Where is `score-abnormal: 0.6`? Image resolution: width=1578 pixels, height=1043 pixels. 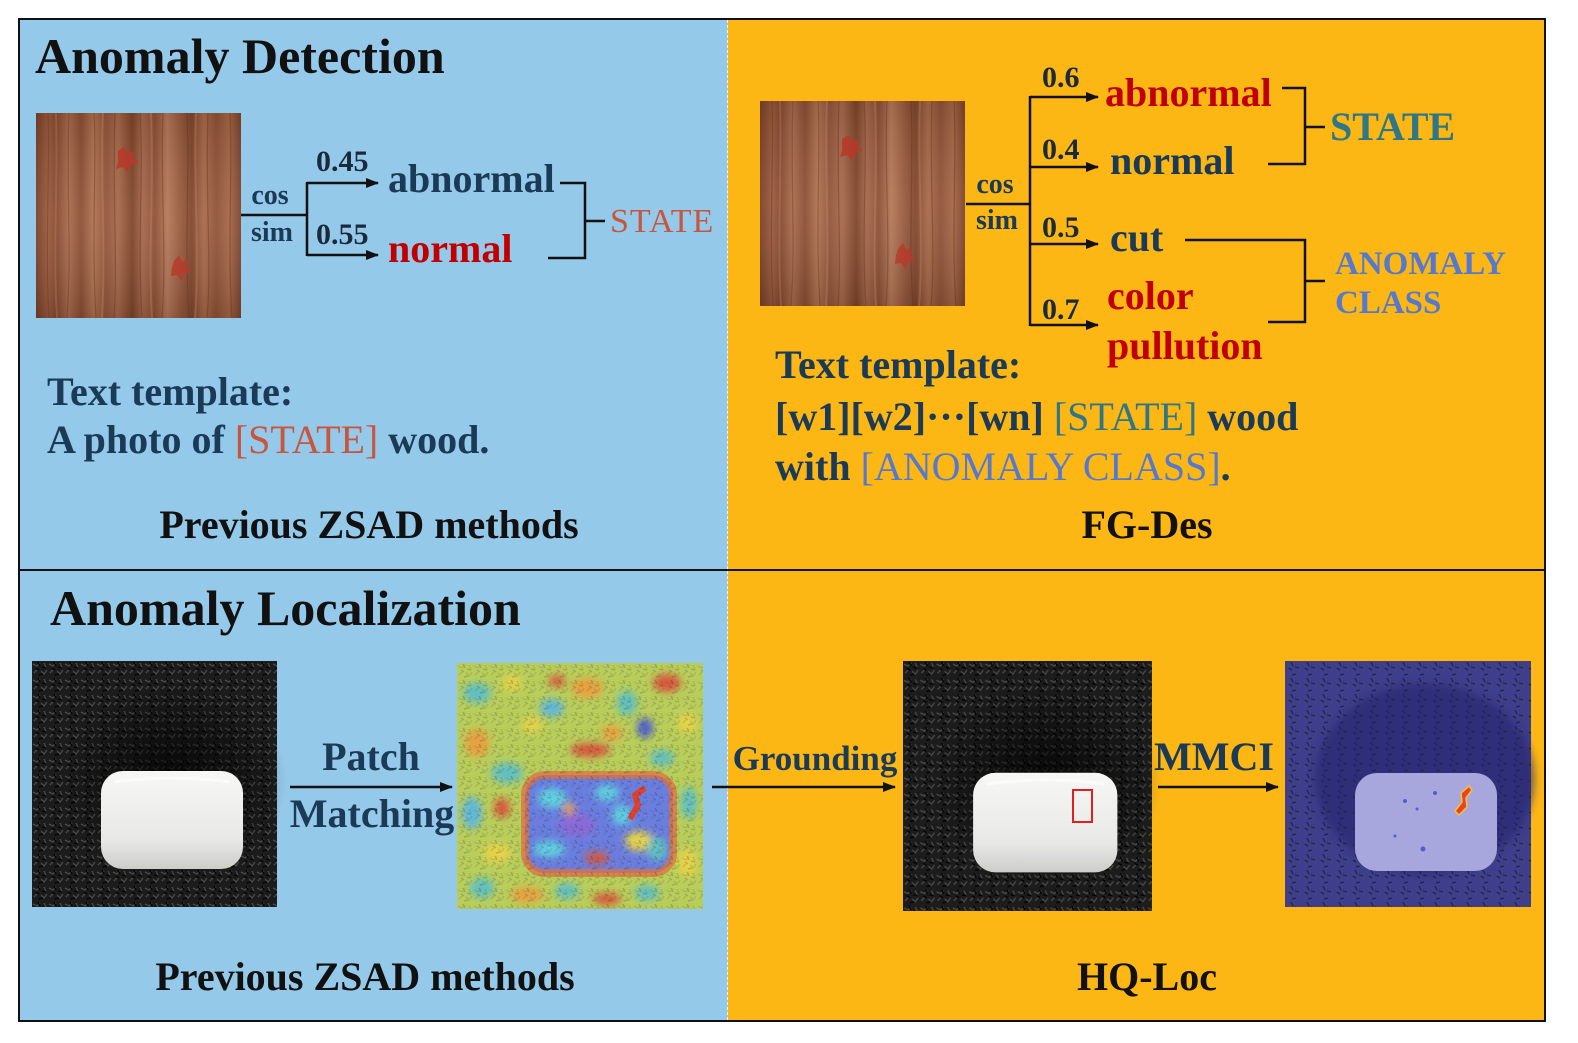
score-abnormal: 0.6 is located at coordinates (1061, 77).